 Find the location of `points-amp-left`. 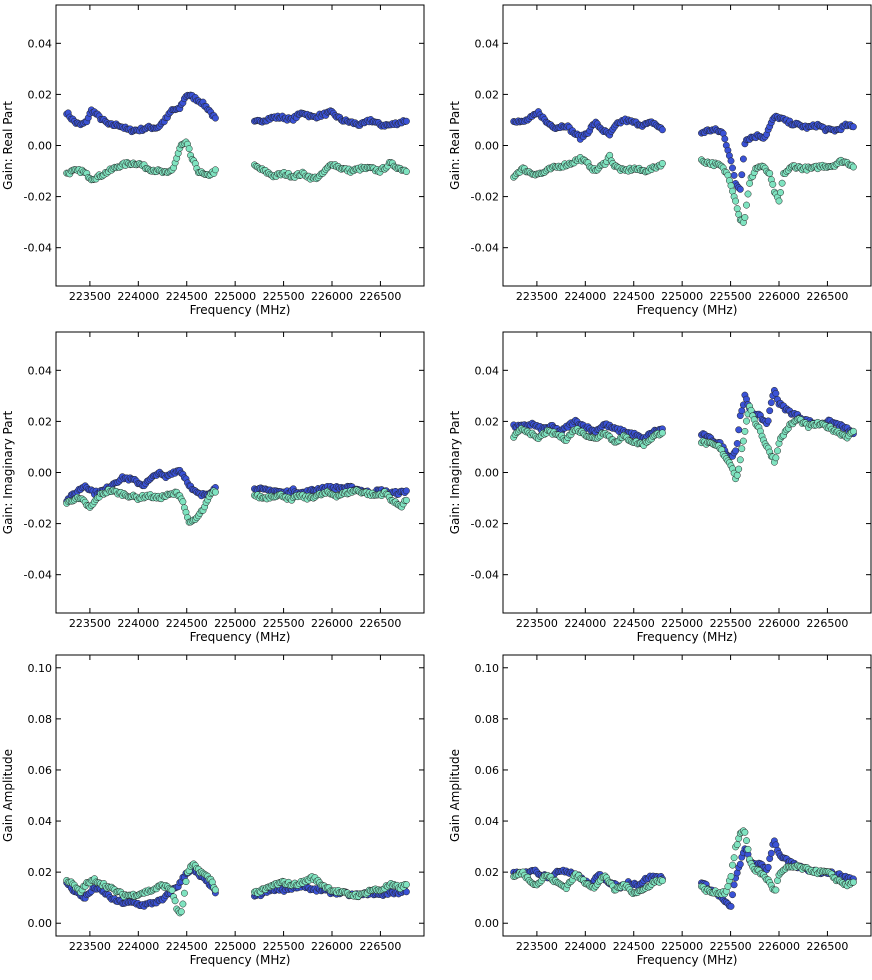

points-amp-left is located at coordinates (236, 888).